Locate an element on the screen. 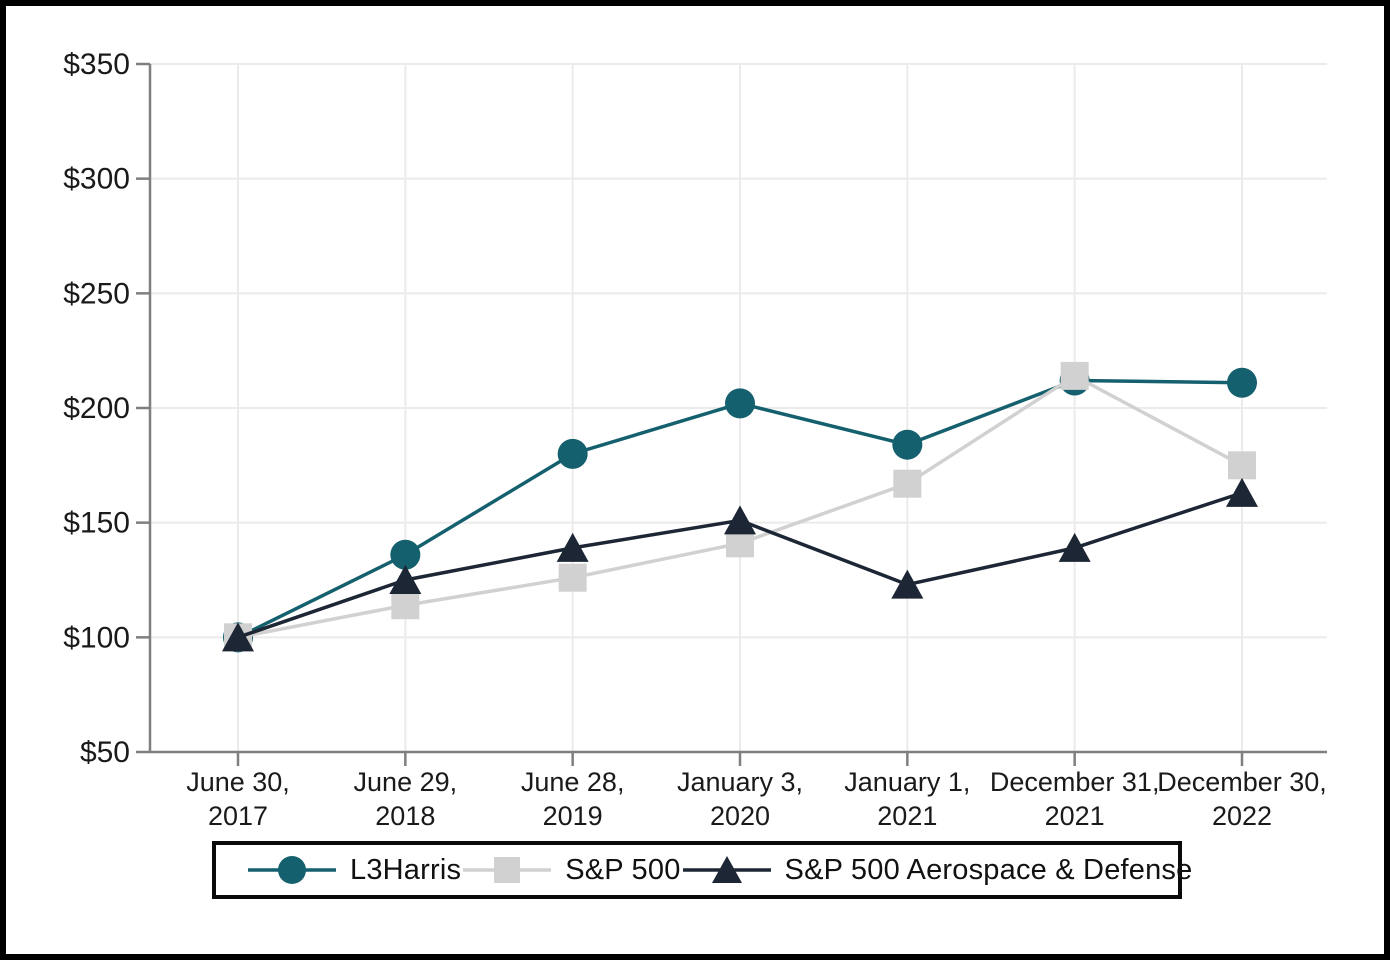 This screenshot has height=960, width=1390. legend-item-sp500-aerospace-defense: S&P 500 Aerospace & Defense is located at coordinates (937, 870).